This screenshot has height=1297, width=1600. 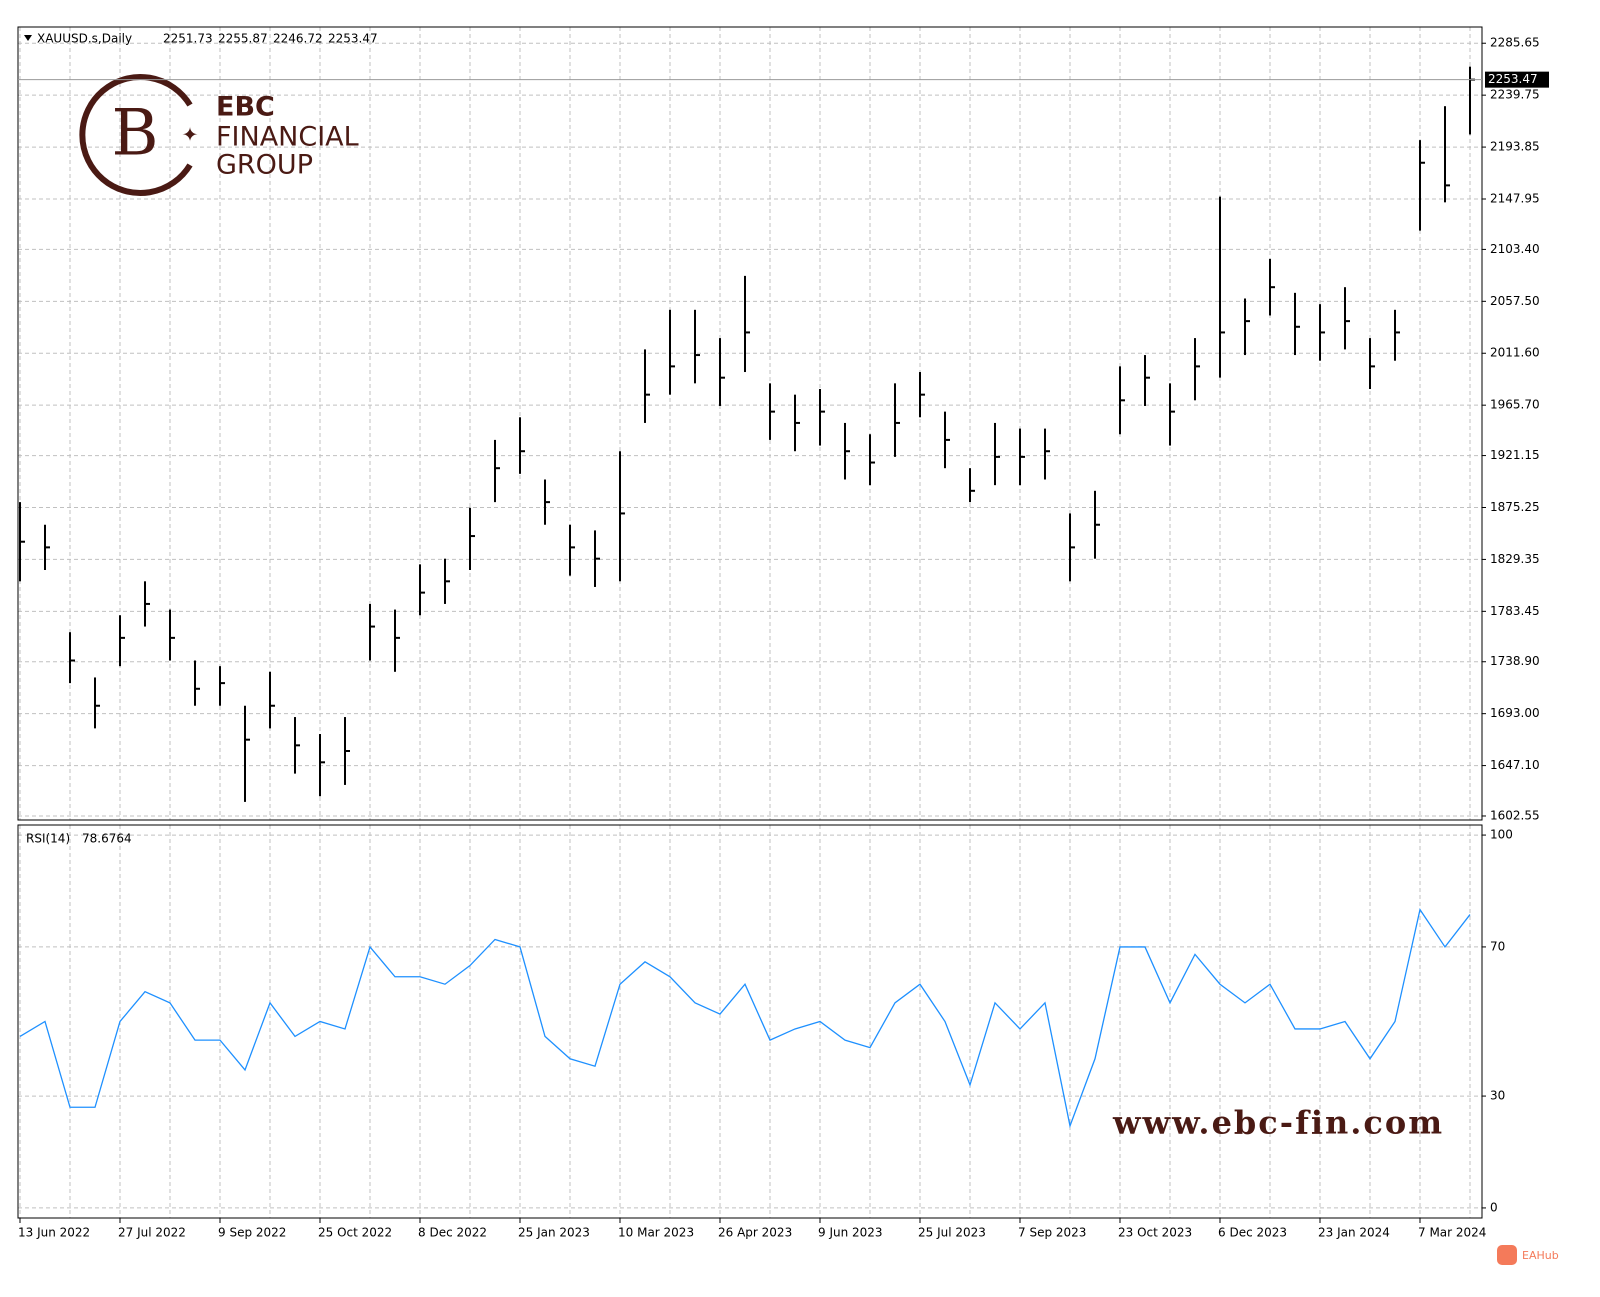 What do you see at coordinates (656, 1233) in the screenshot?
I see `x-tick-label: 10 Mar 2023` at bounding box center [656, 1233].